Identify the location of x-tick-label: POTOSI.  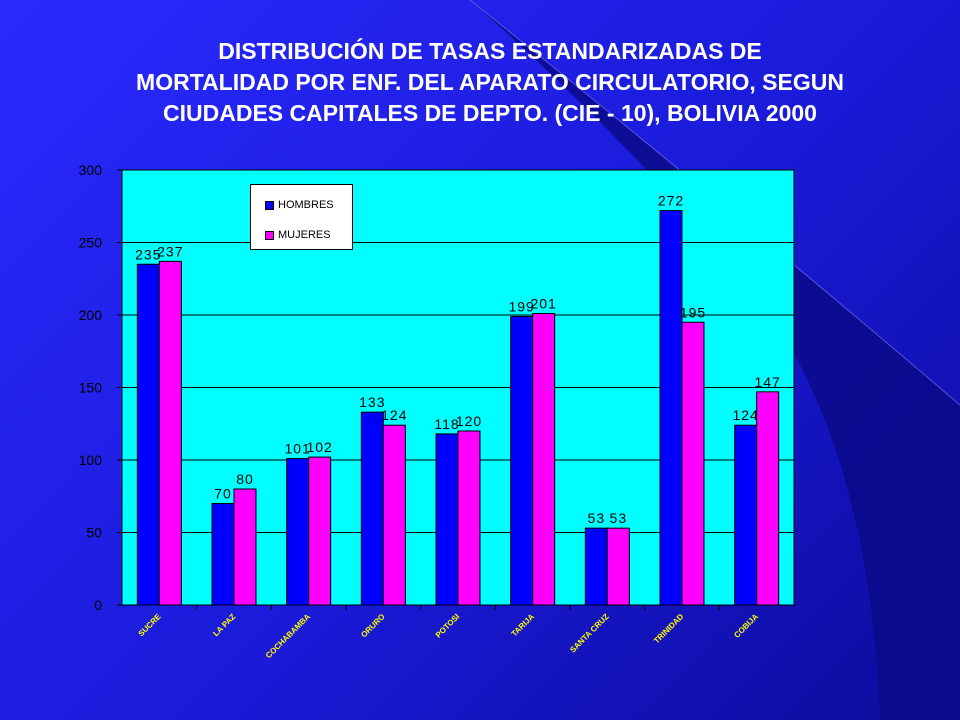
(448, 626).